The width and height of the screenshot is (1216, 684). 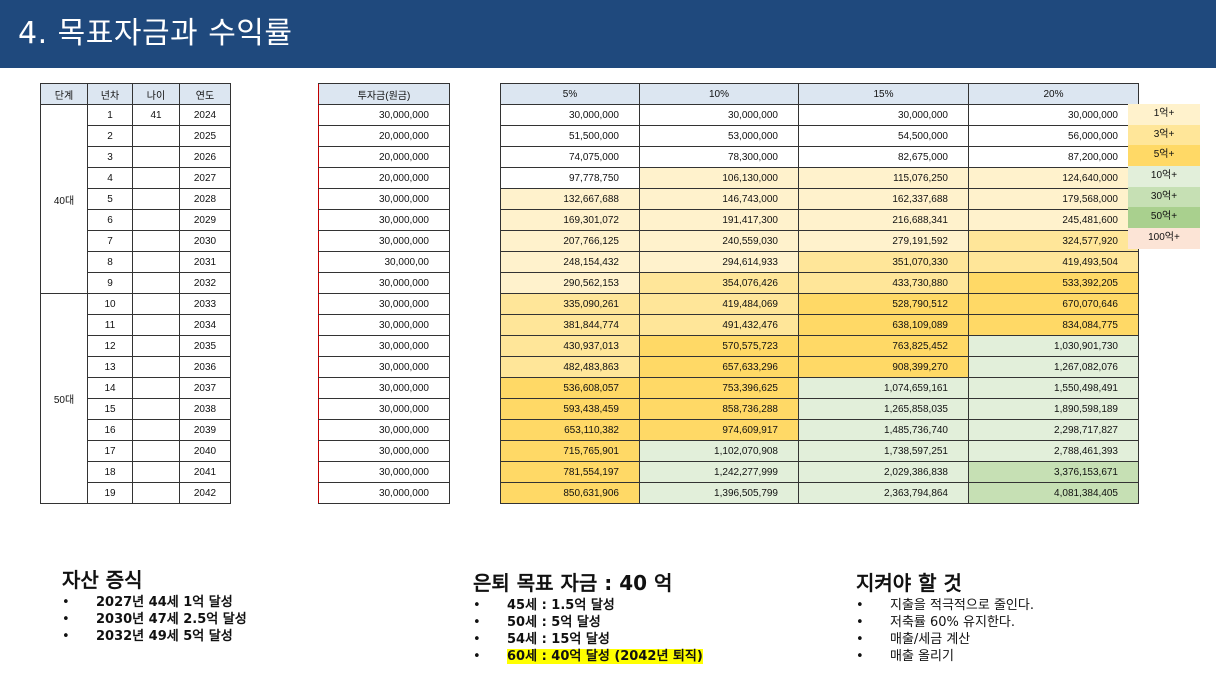 I want to click on date-cell: 2027, so click(x=205, y=178).